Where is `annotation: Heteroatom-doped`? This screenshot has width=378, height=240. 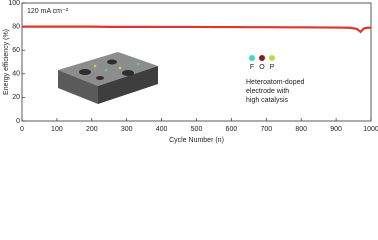 annotation: Heteroatom-doped is located at coordinates (275, 82).